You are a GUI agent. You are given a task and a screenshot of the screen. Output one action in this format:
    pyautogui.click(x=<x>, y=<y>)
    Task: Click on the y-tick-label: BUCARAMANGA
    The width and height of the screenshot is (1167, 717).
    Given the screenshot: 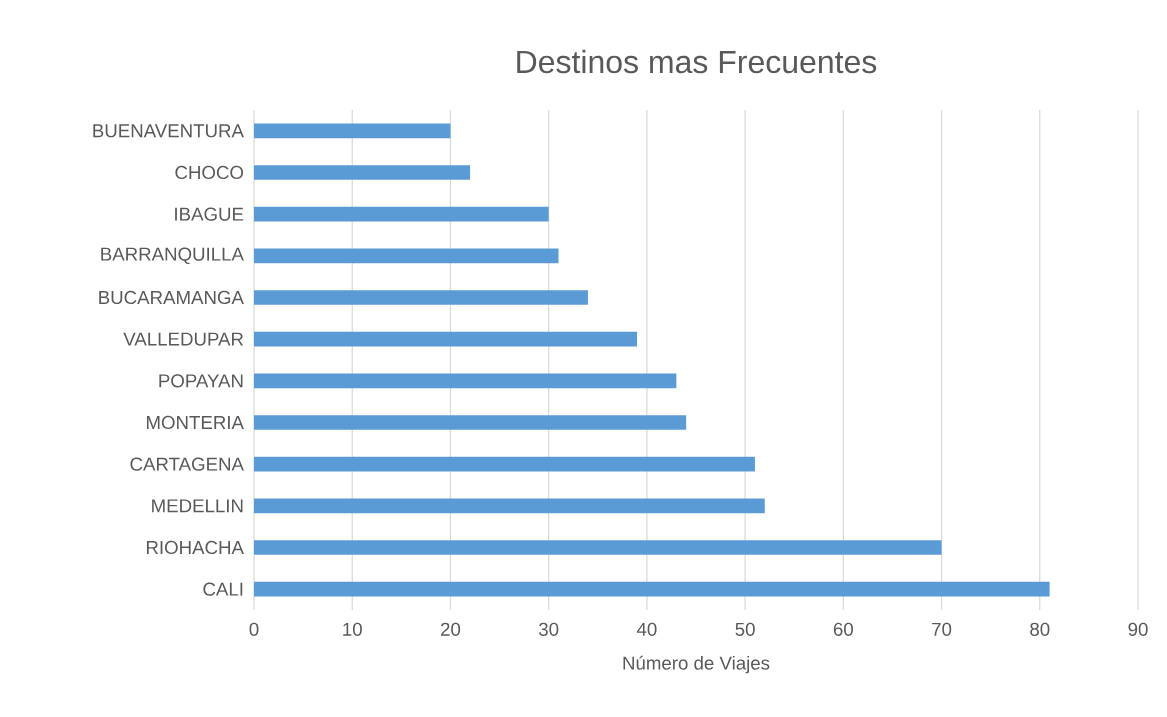 What is the action you would take?
    pyautogui.click(x=171, y=297)
    